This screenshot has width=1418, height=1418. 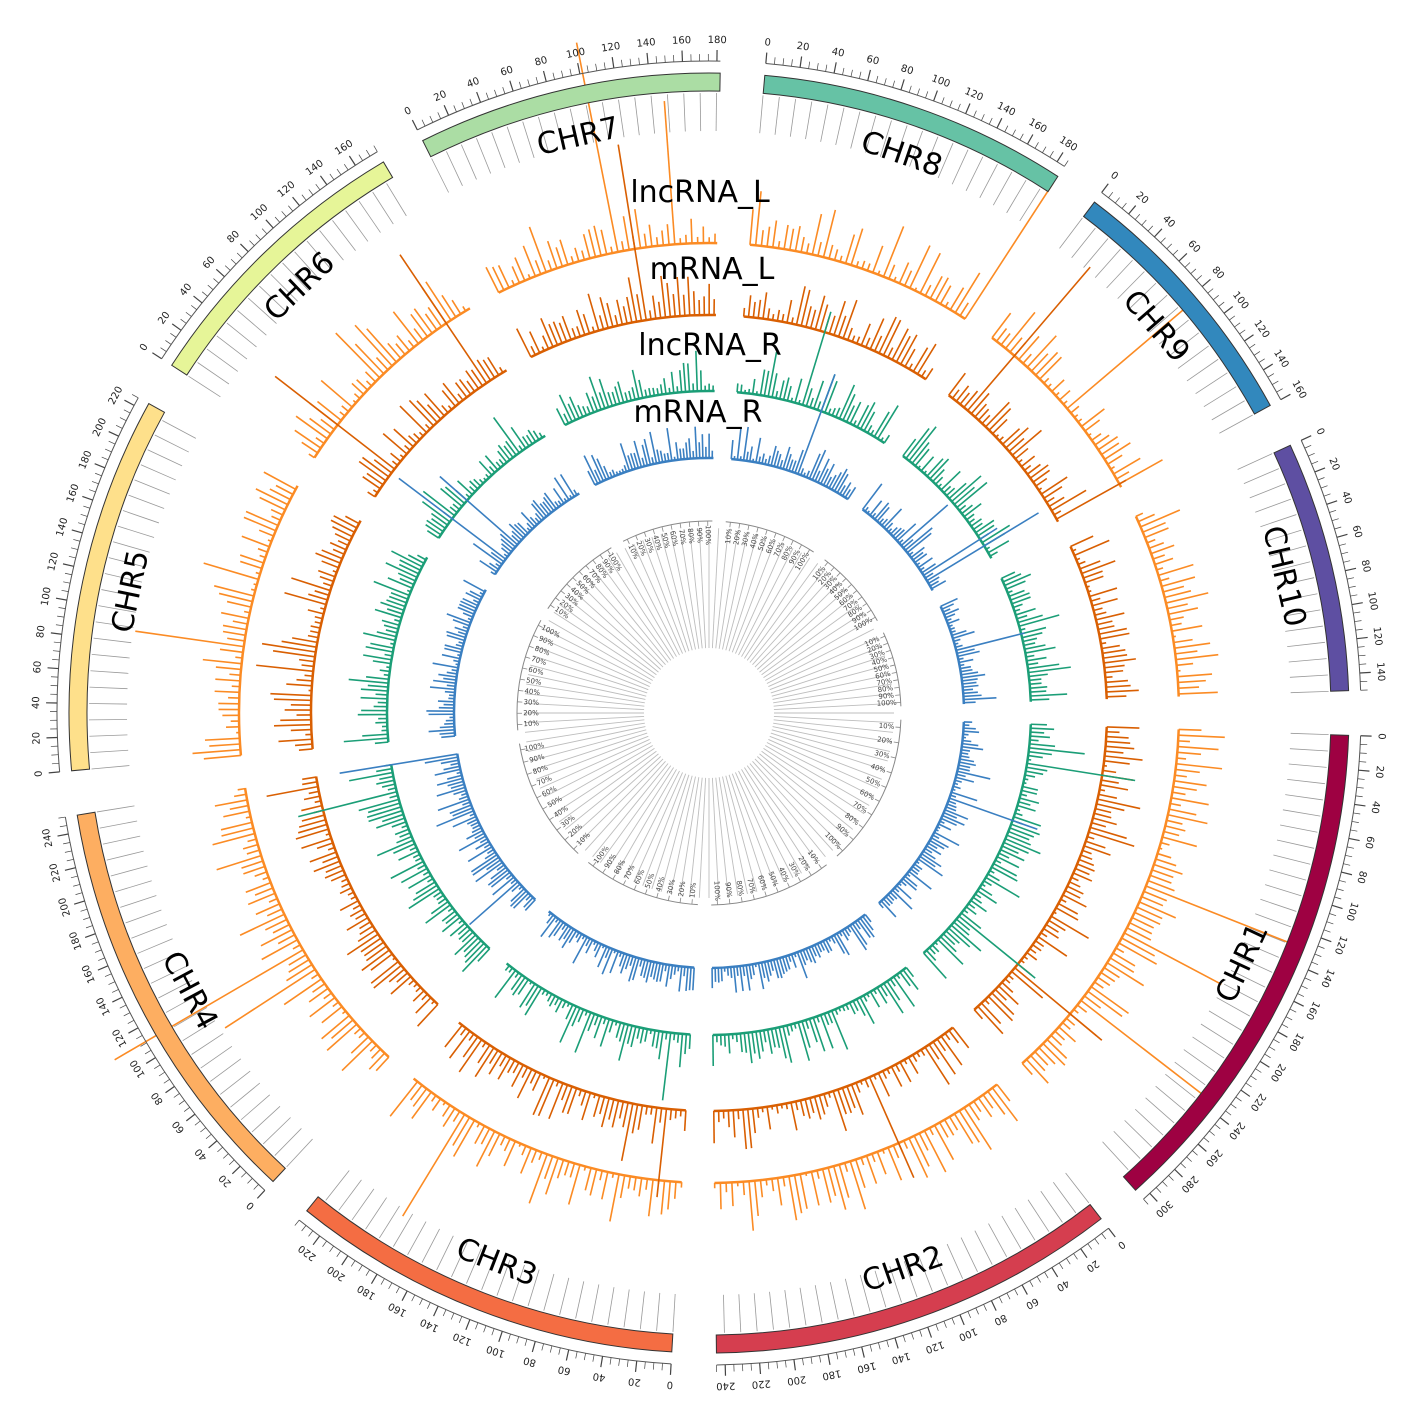 I want to click on track-baseline, so click(x=833, y=1069).